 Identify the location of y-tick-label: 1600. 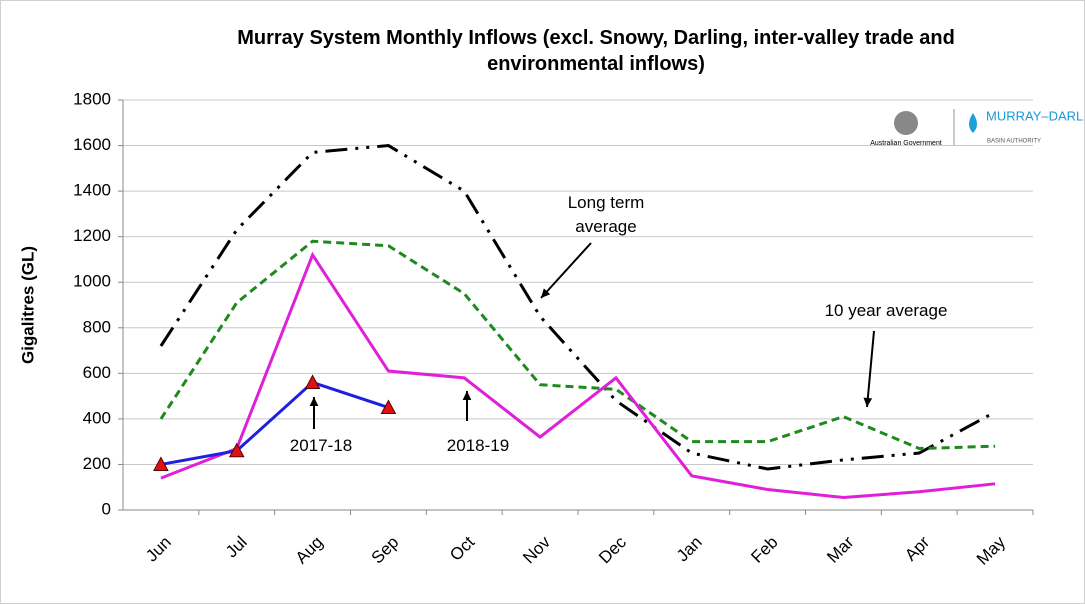
(92, 144).